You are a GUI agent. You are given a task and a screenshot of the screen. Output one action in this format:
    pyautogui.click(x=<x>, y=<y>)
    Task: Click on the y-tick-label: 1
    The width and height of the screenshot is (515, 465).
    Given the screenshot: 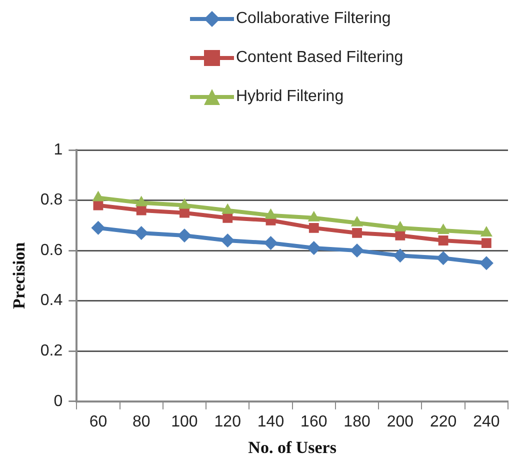 What is the action you would take?
    pyautogui.click(x=58, y=149)
    